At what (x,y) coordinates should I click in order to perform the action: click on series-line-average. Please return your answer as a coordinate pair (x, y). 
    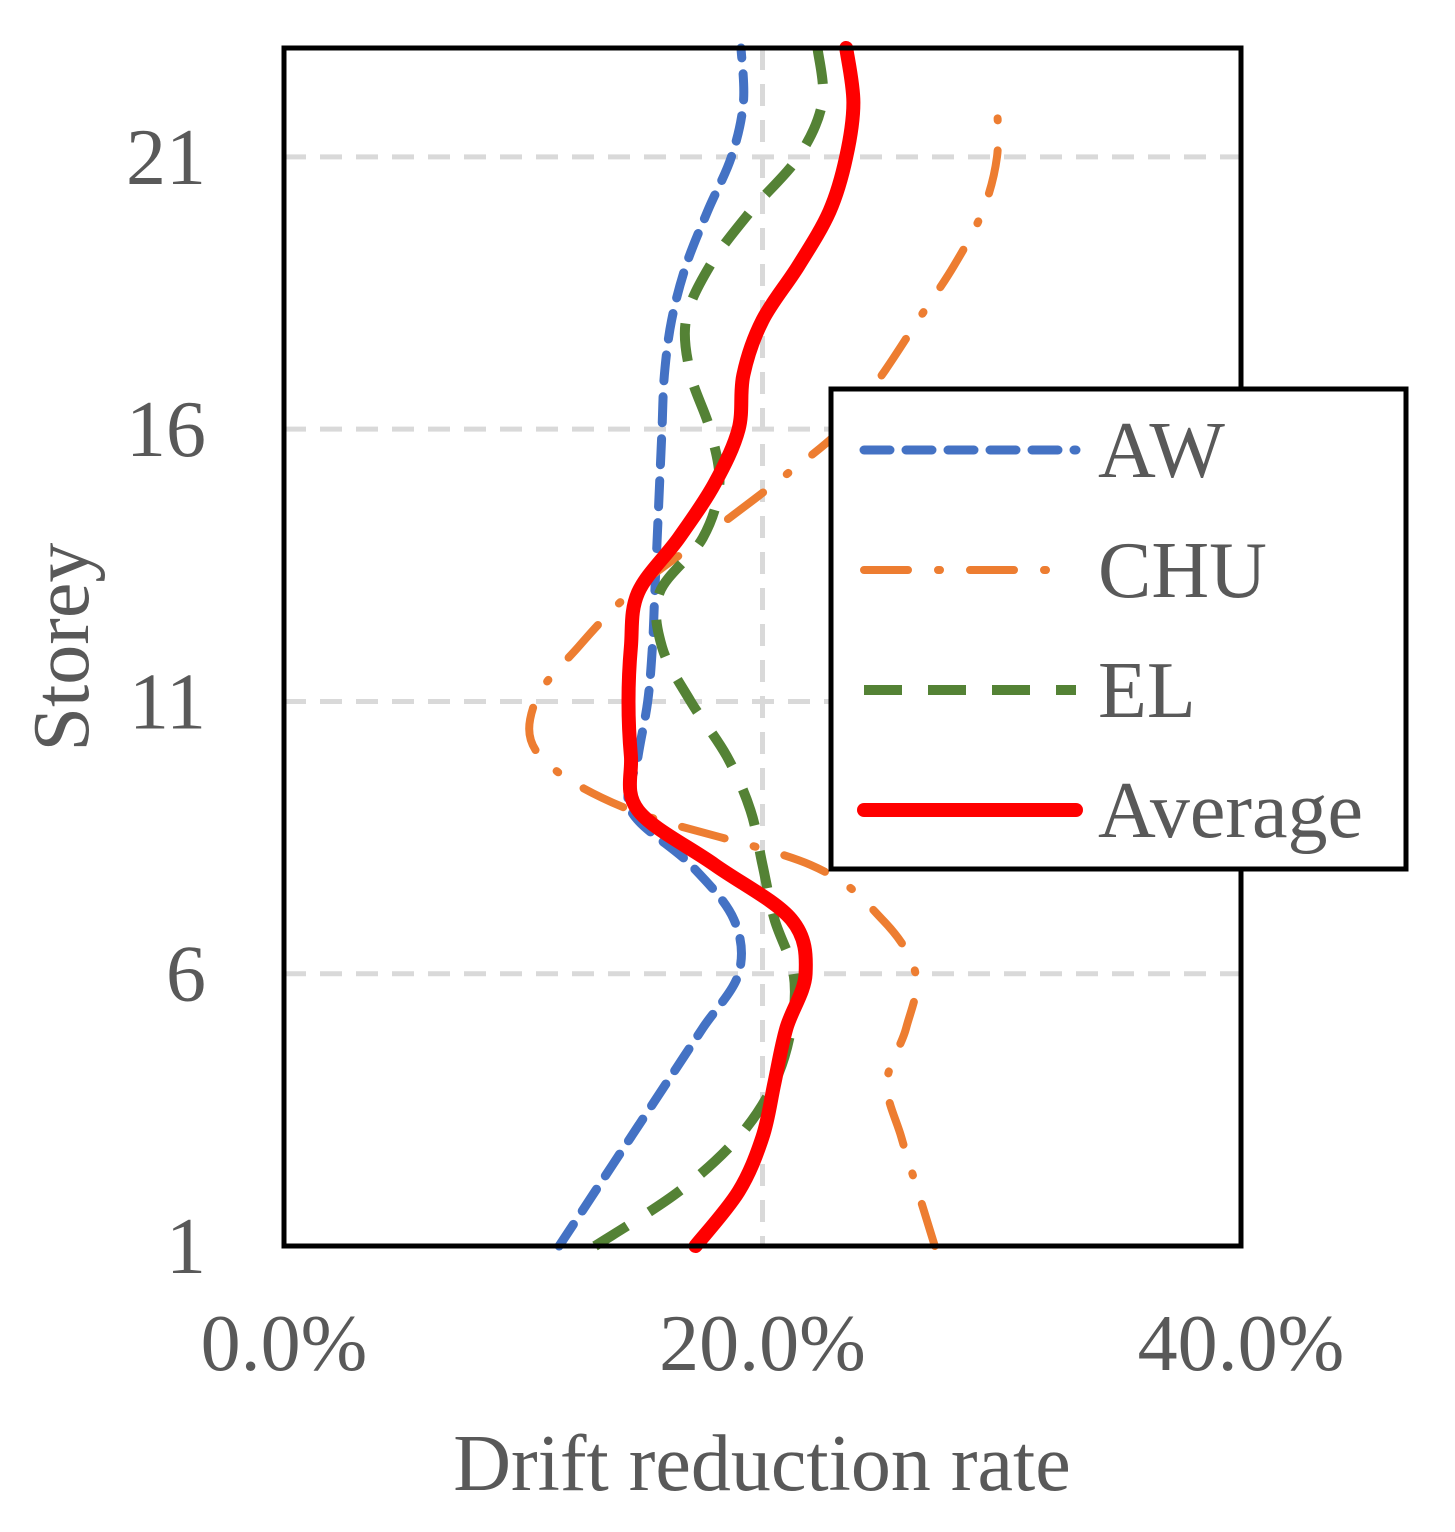
    Looking at the image, I should click on (741, 647).